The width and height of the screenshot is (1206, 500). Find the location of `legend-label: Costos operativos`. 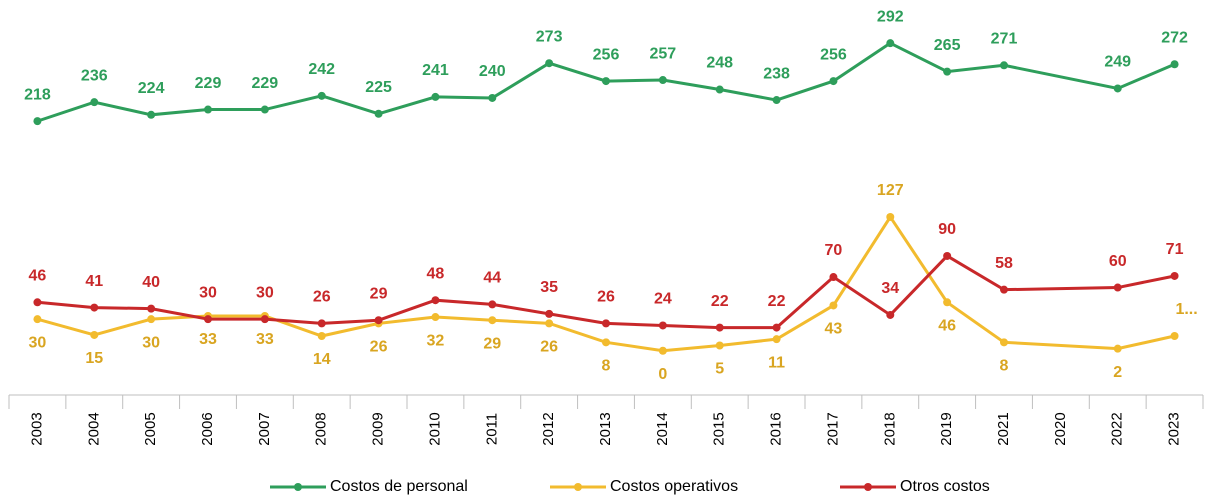

legend-label: Costos operativos is located at coordinates (674, 486).